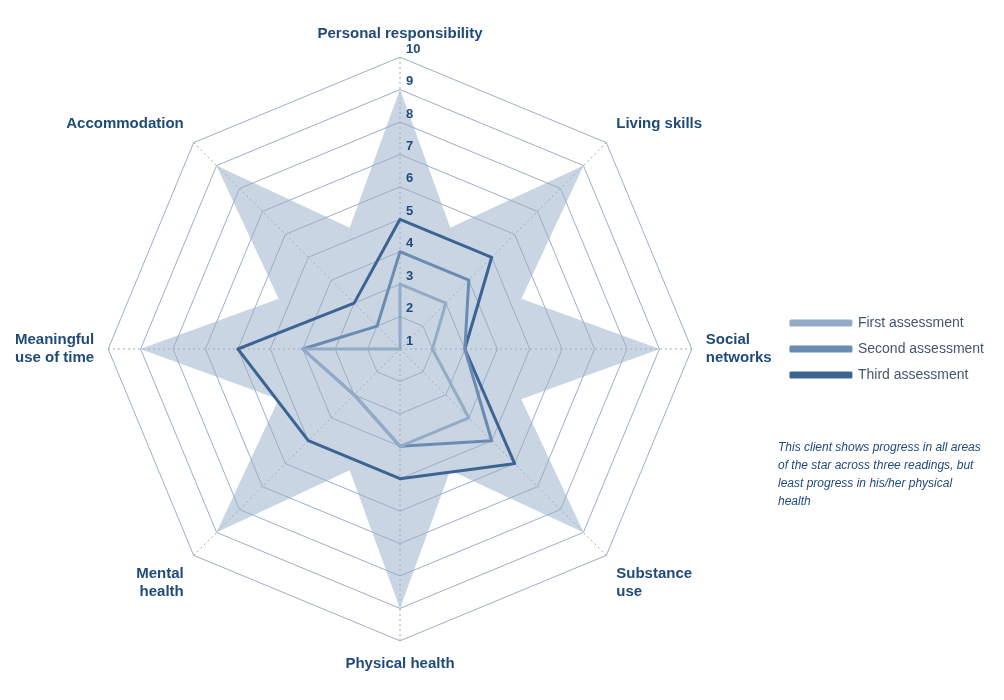 This screenshot has width=1004, height=700. What do you see at coordinates (410, 243) in the screenshot?
I see `y-tick-label: 4` at bounding box center [410, 243].